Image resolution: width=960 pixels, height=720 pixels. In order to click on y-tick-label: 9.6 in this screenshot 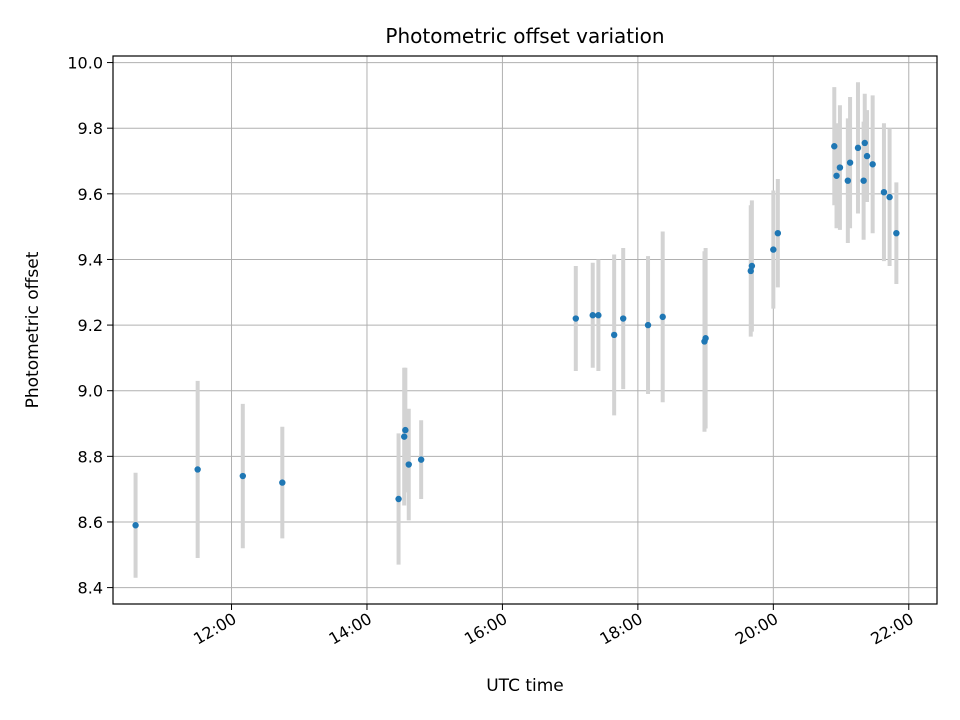, I will do `click(90, 194)`.